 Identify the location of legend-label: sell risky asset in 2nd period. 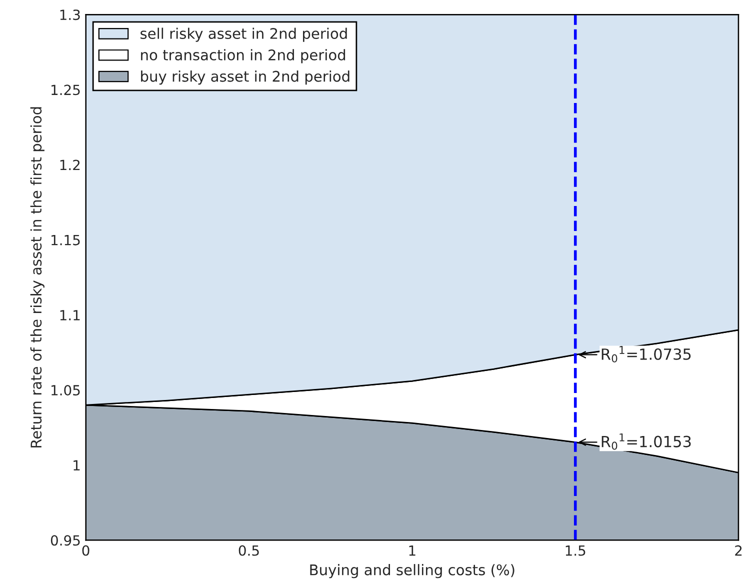
(243, 35).